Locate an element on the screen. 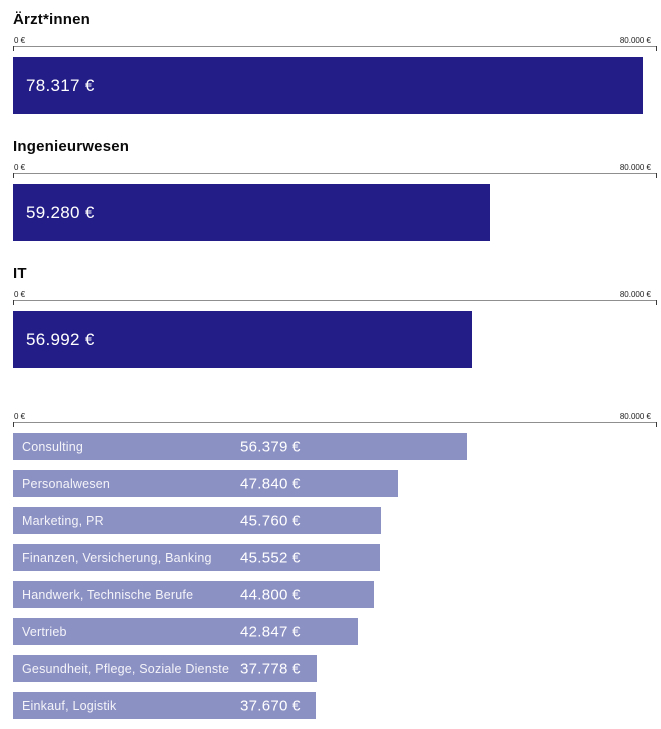 This screenshot has width=661, height=729. bar-label-handwerk-technische-berufe: Handwerk, Technische Berufe is located at coordinates (108, 594).